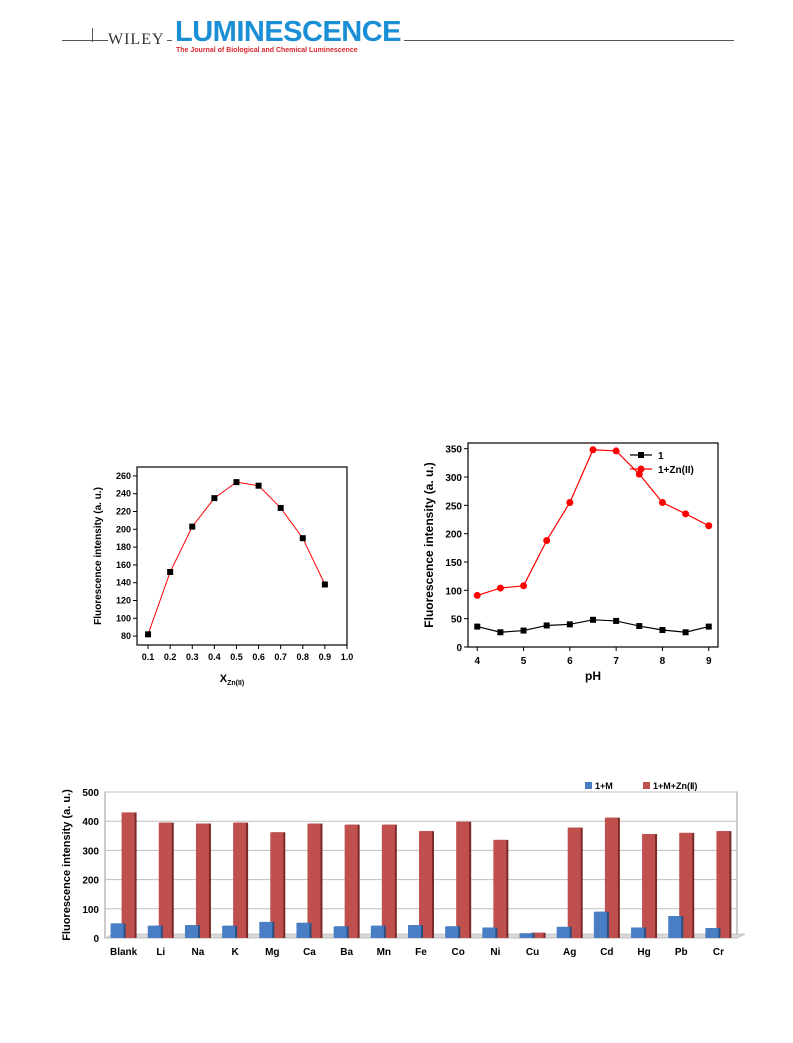 The height and width of the screenshot is (1043, 793). I want to click on y-tick-label: 0, so click(96, 939).